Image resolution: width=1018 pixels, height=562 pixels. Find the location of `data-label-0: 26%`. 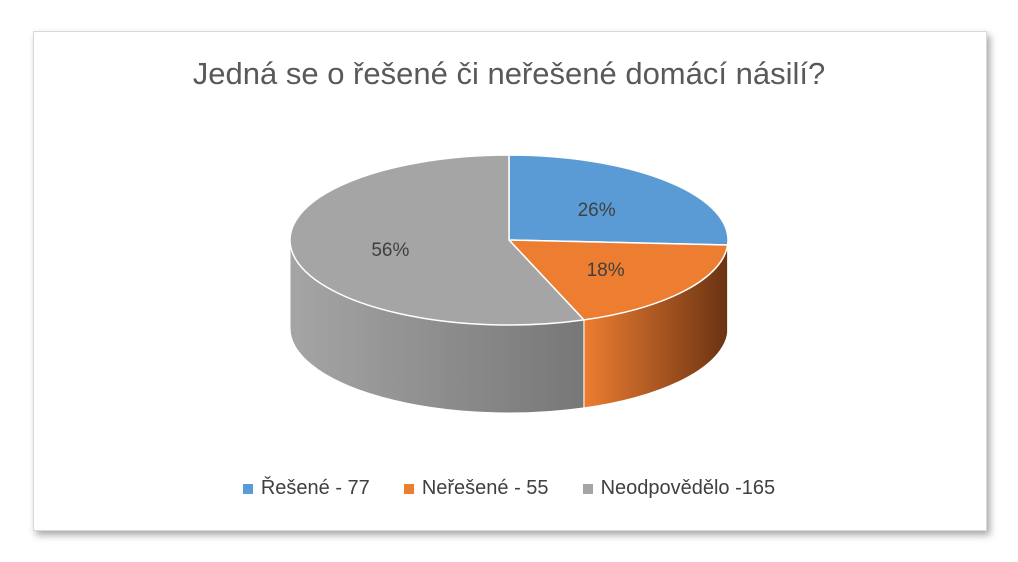

data-label-0: 26% is located at coordinates (597, 210).